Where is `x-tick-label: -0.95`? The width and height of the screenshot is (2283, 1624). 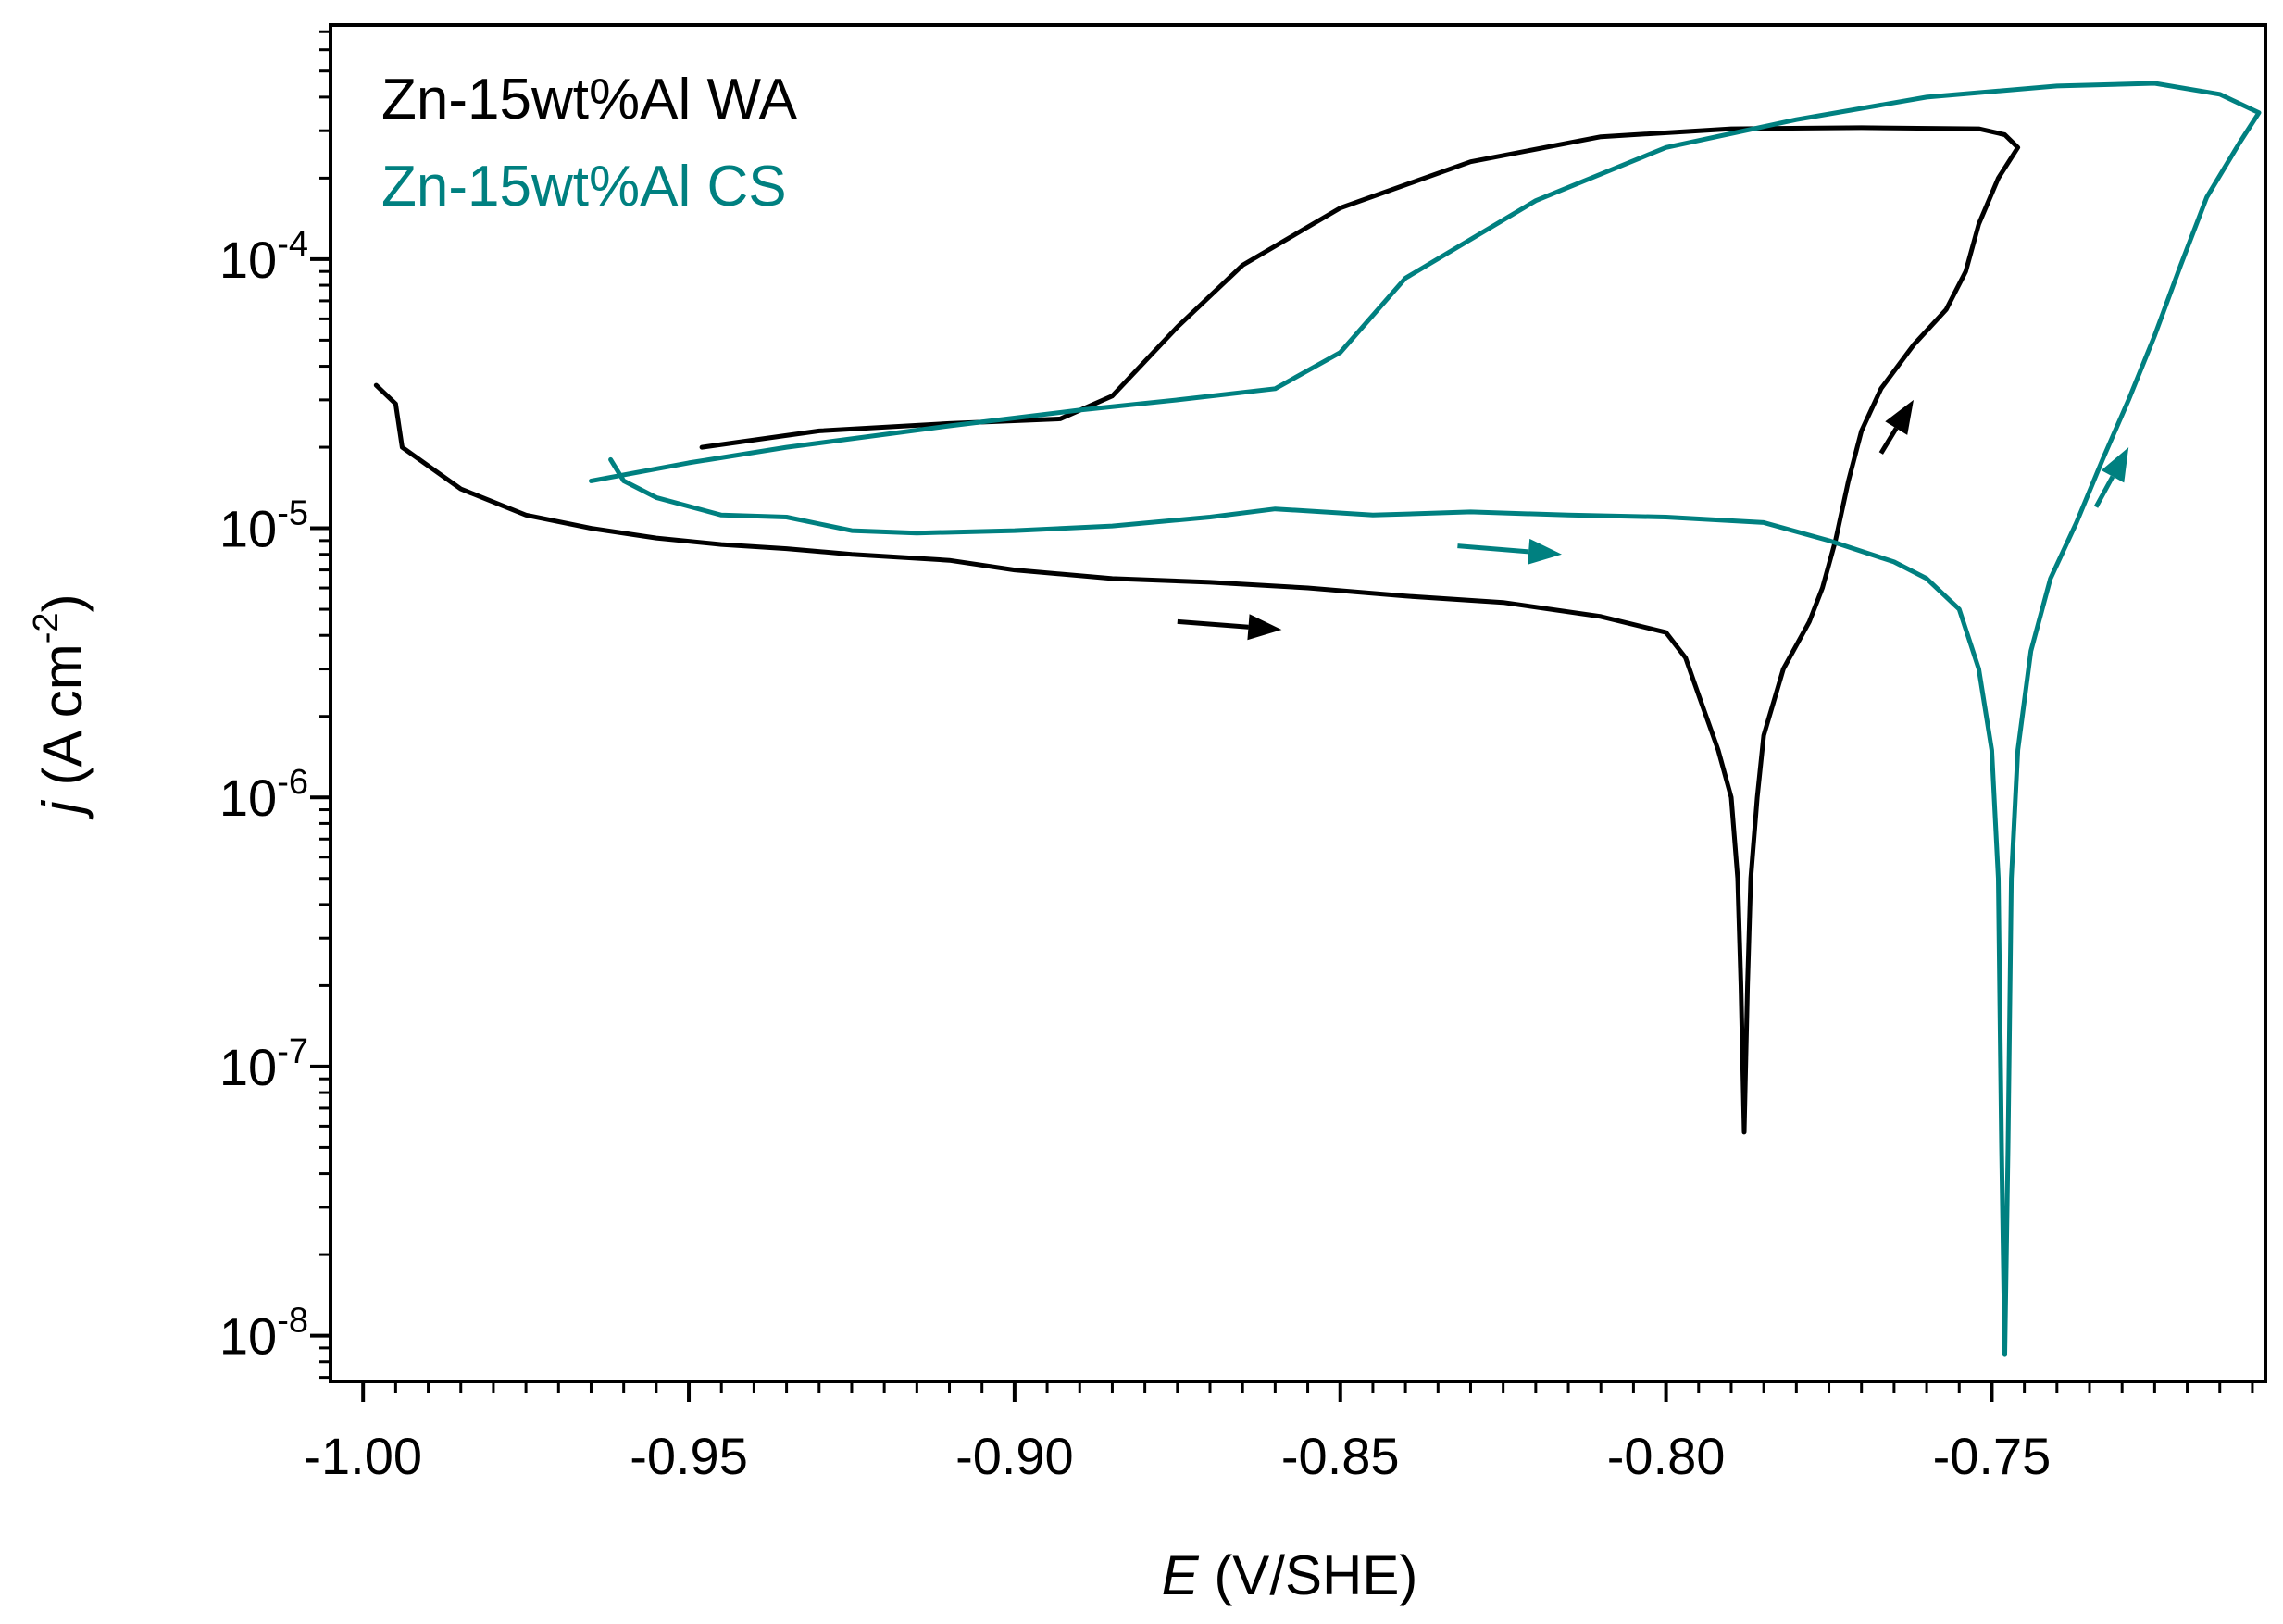
x-tick-label: -0.95 is located at coordinates (689, 1456).